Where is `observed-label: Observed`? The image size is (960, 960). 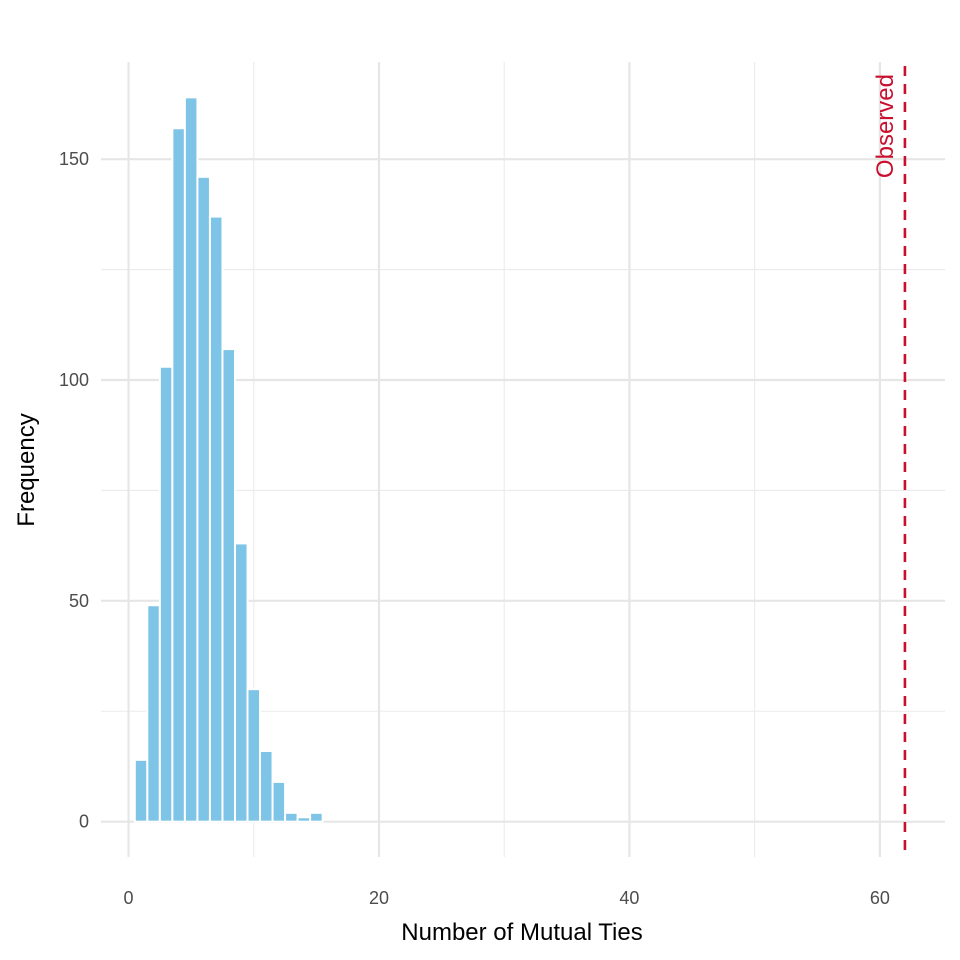
observed-label: Observed is located at coordinates (885, 126).